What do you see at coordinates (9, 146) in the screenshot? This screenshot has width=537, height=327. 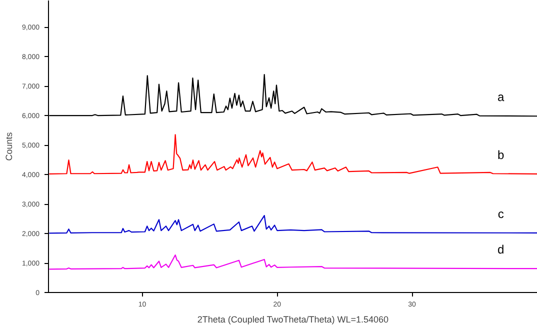 I see `y-axis-title: Counts` at bounding box center [9, 146].